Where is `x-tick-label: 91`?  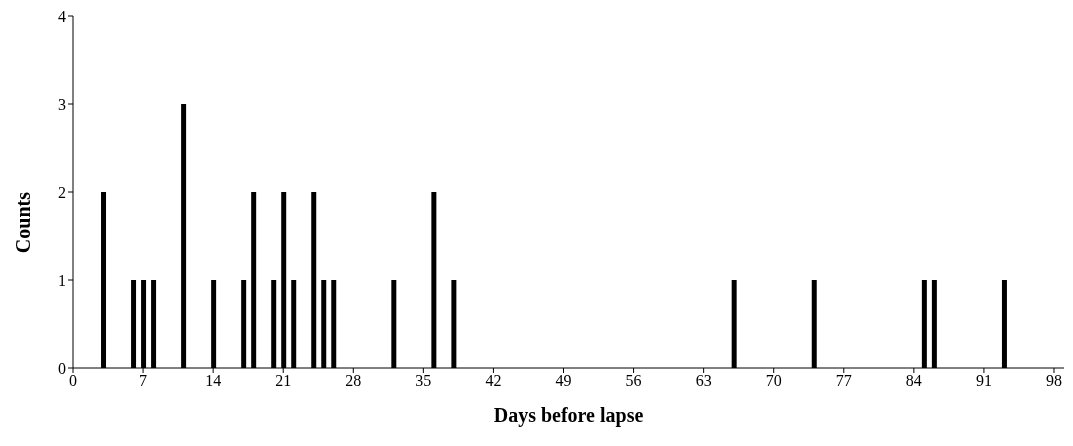
x-tick-label: 91 is located at coordinates (983, 381).